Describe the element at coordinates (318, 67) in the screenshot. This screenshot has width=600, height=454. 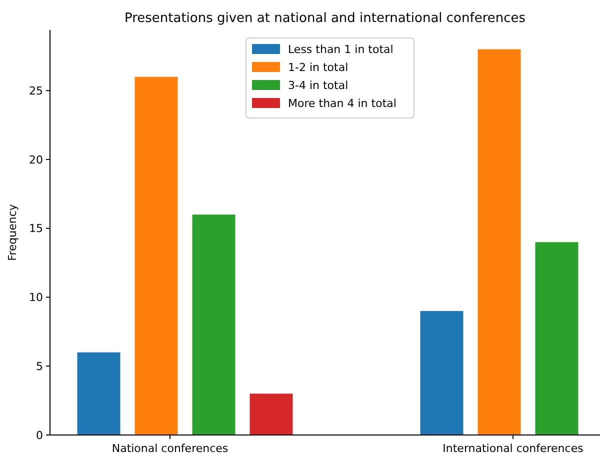
I see `legend-label: 1-2 in total` at that location.